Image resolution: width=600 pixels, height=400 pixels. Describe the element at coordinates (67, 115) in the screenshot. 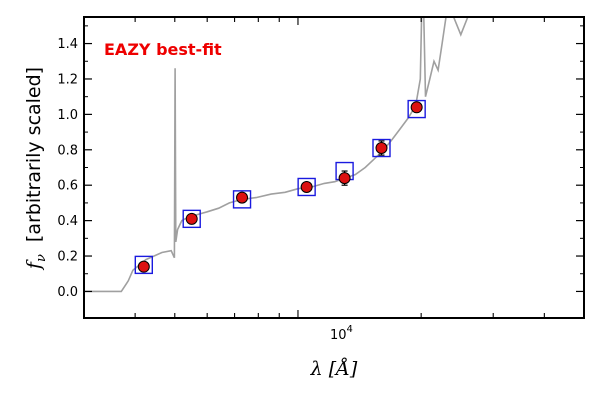

I see `y-tick-label: 1.0` at that location.